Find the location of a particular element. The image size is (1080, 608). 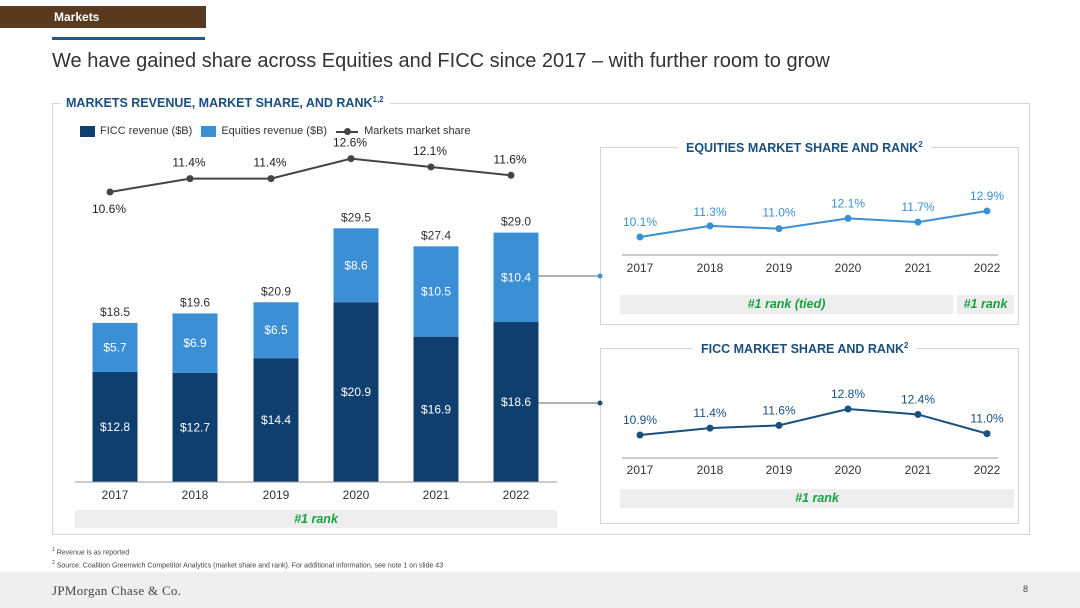

ficc-share-label: 11.0% is located at coordinates (986, 419).